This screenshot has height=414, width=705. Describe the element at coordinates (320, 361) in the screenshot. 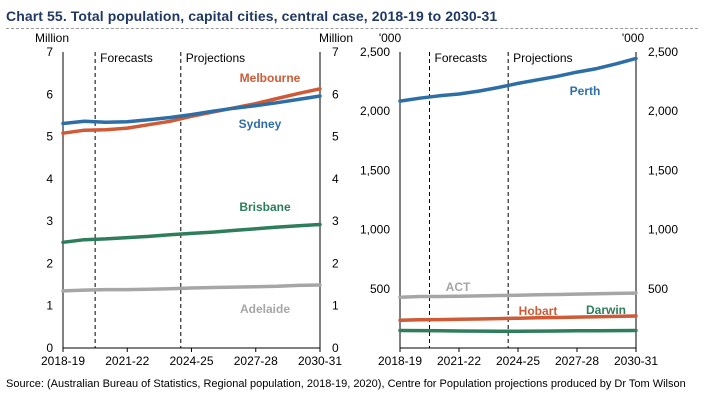

I see `panel1-x-tick-label: 2030-31` at that location.